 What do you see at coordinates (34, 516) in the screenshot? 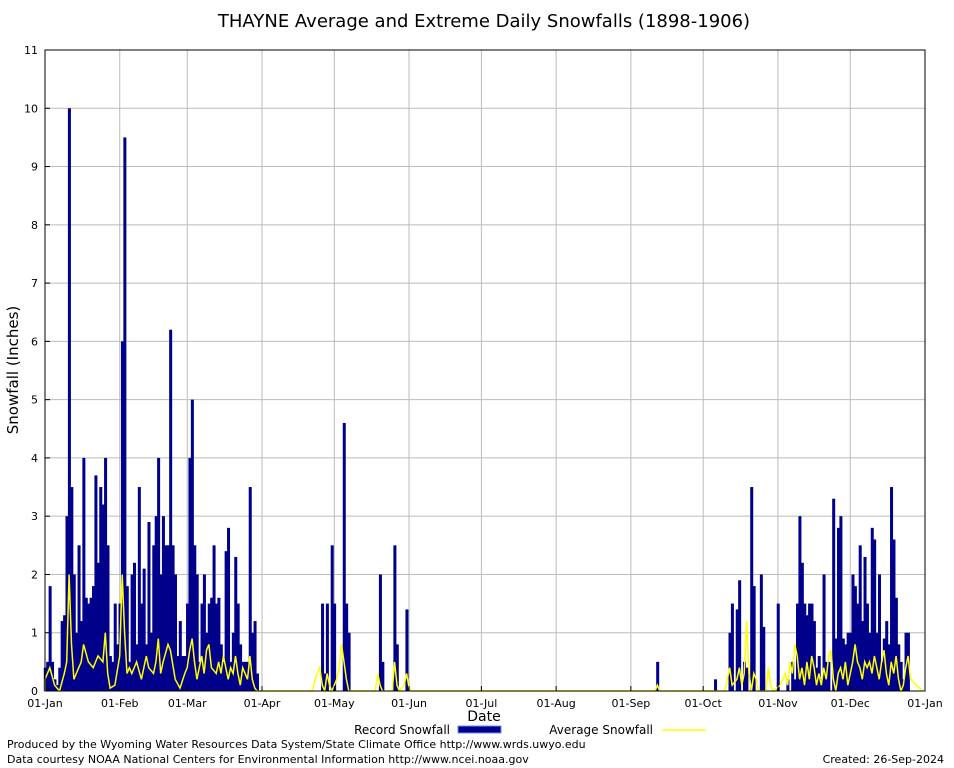
I see `y-tick-label: 3` at bounding box center [34, 516].